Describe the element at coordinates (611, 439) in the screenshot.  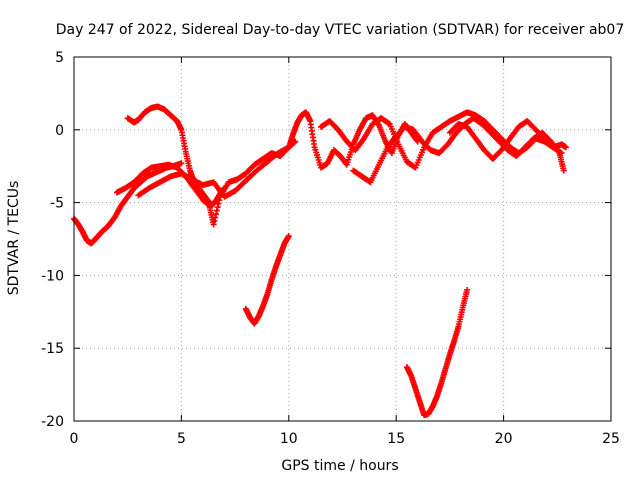
I see `x-tick-label: 25` at that location.